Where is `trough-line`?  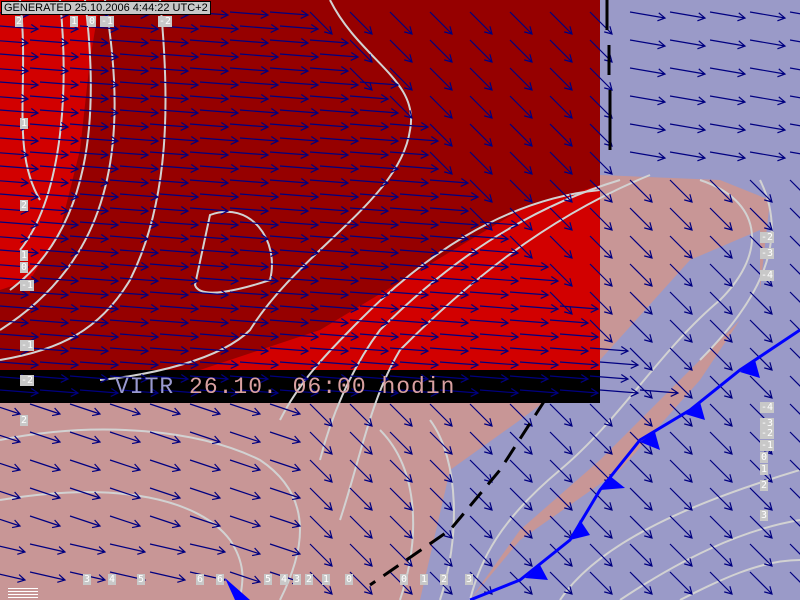
trough-line is located at coordinates (458, 493).